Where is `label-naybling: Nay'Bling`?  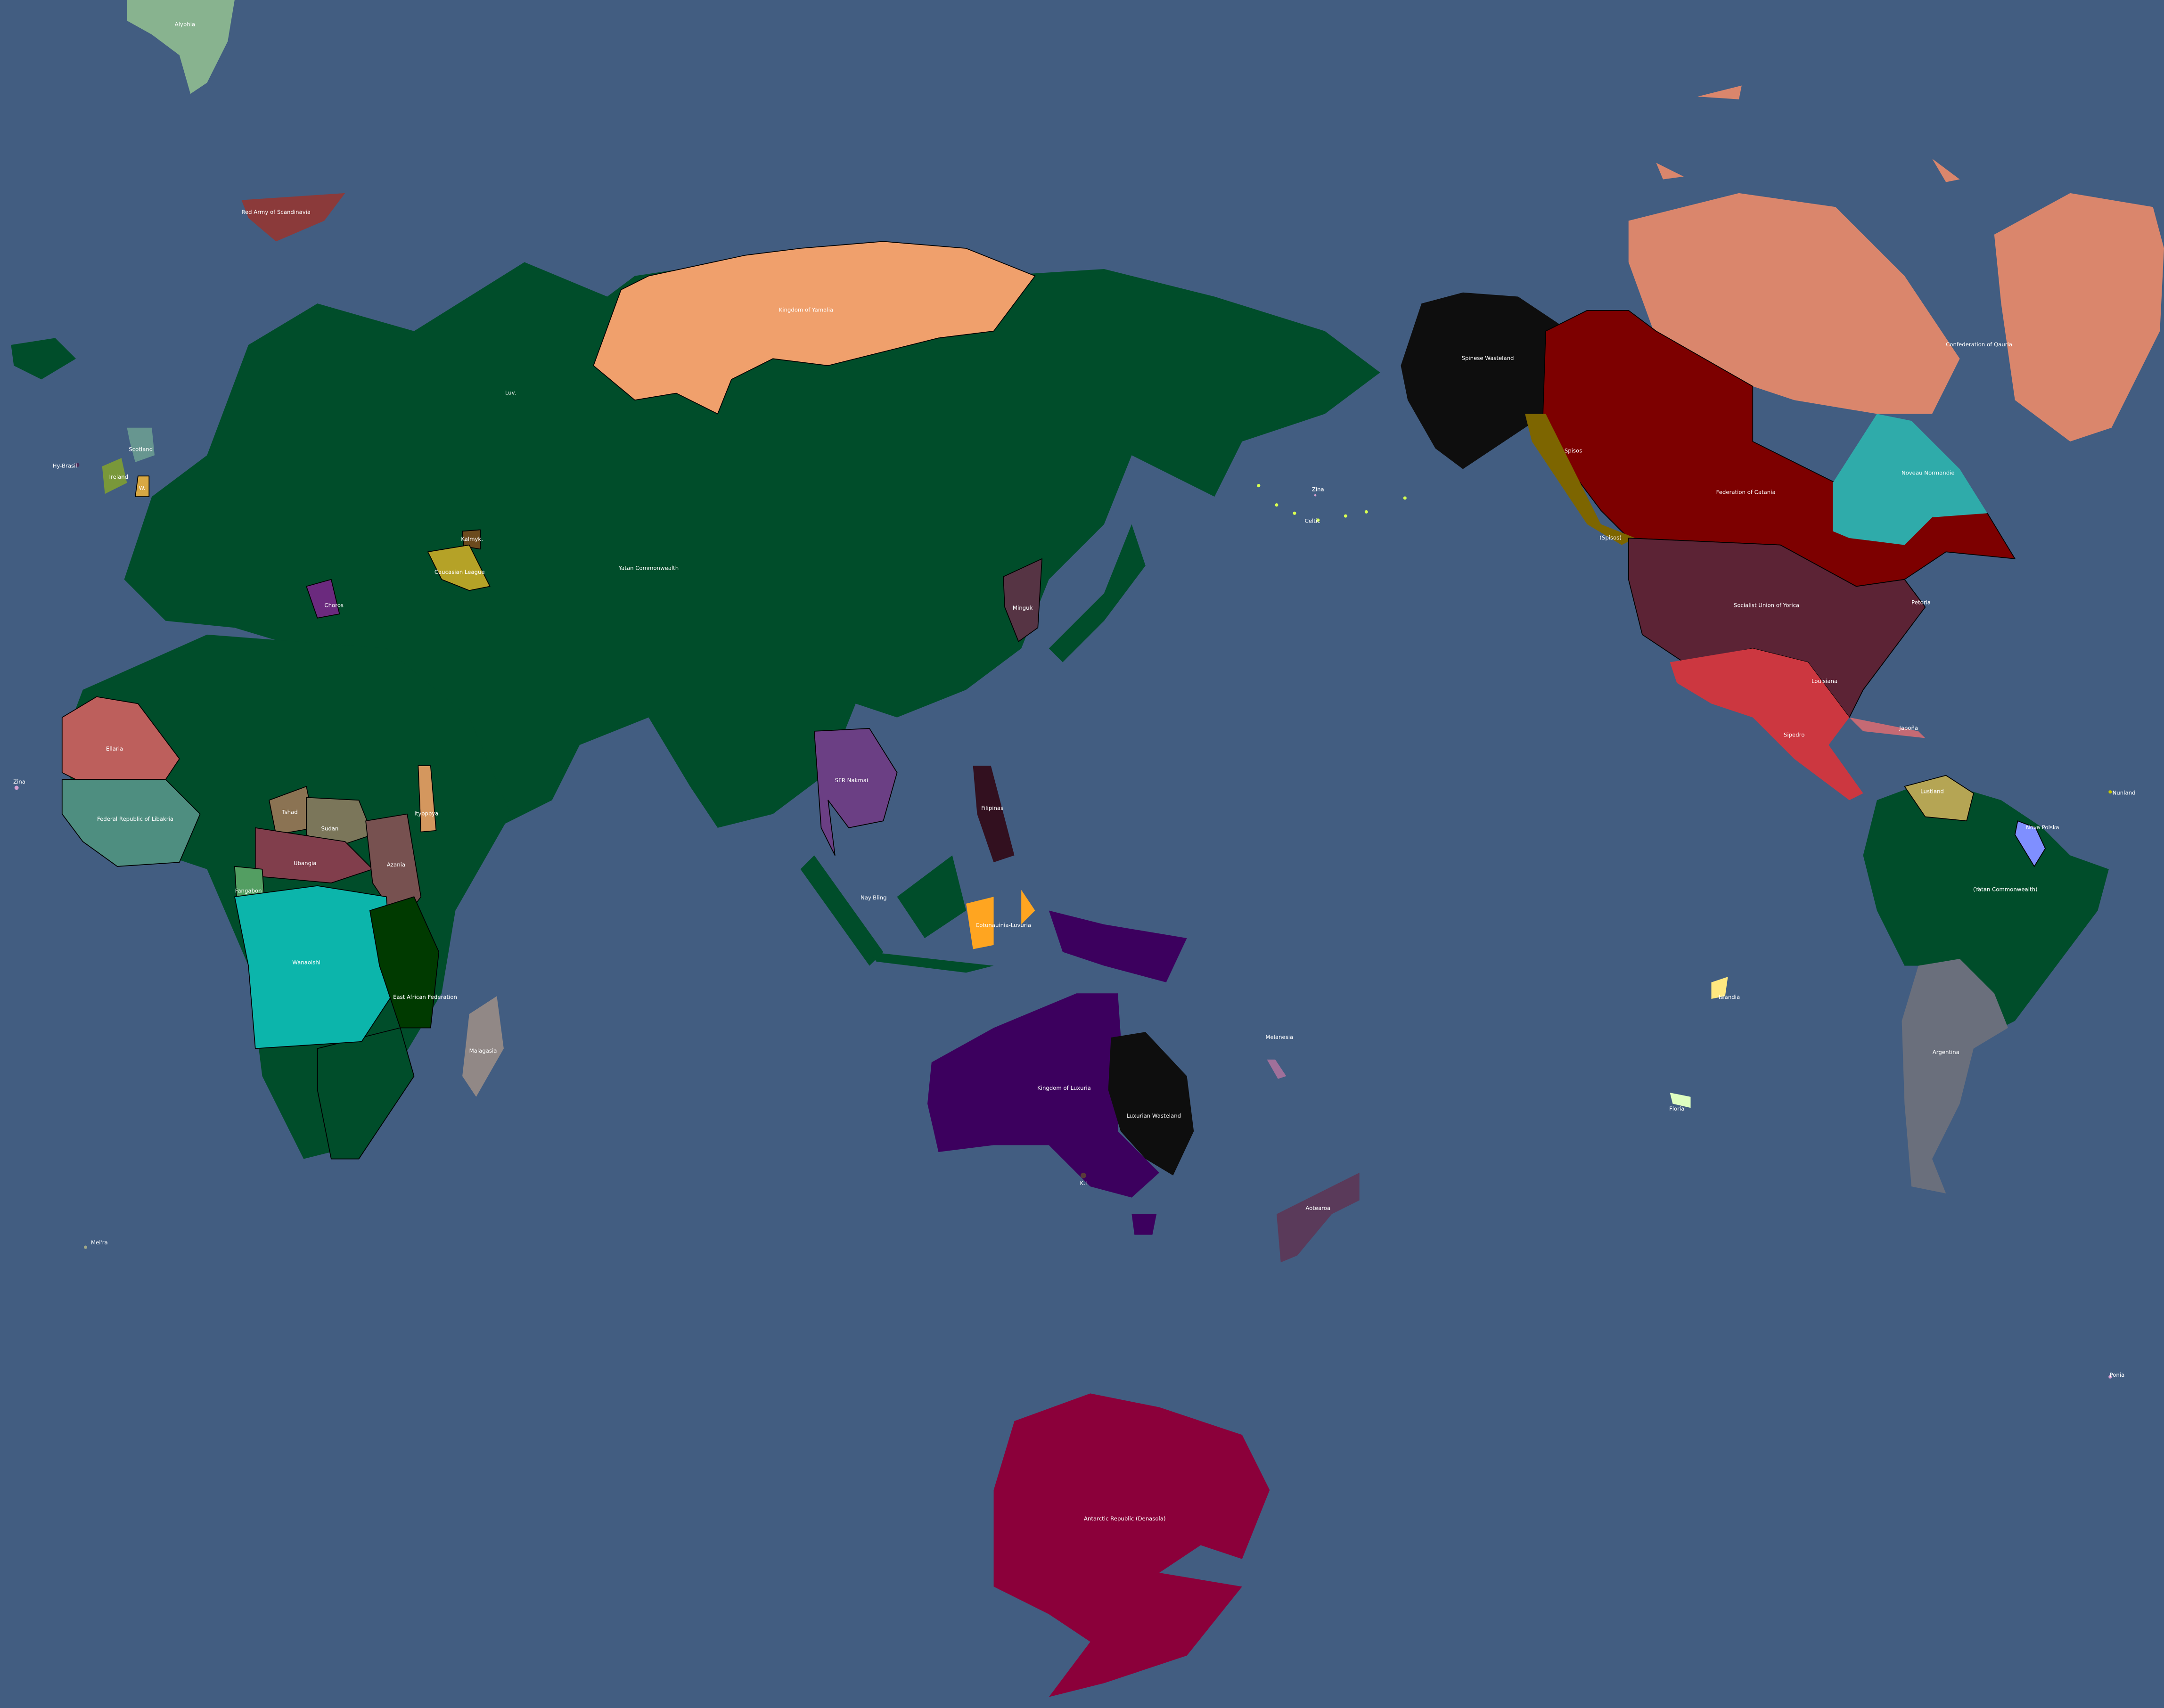 label-naybling: Nay'Bling is located at coordinates (874, 898).